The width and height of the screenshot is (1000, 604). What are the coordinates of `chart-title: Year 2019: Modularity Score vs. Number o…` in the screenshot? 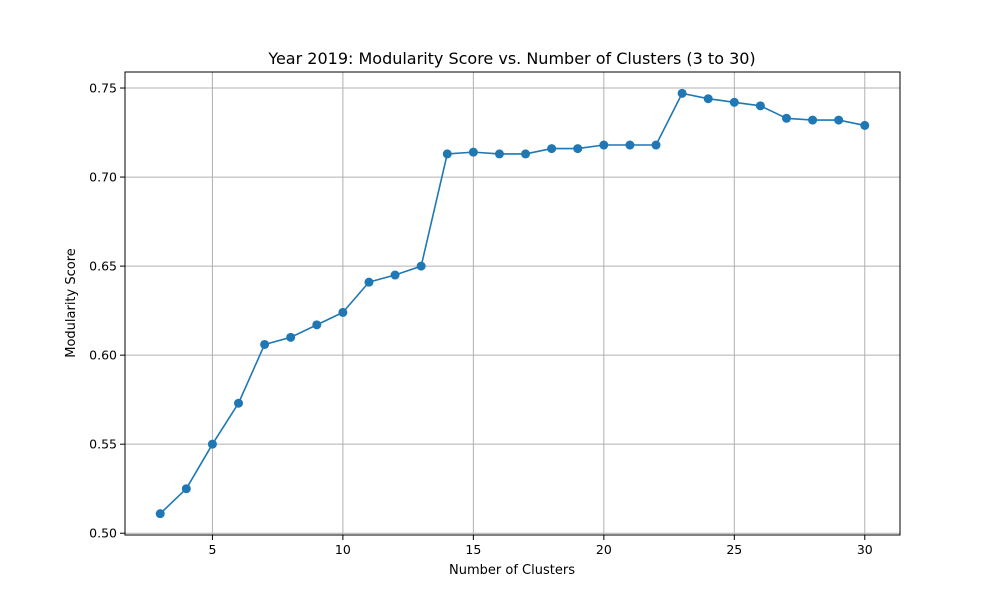 It's located at (511, 58).